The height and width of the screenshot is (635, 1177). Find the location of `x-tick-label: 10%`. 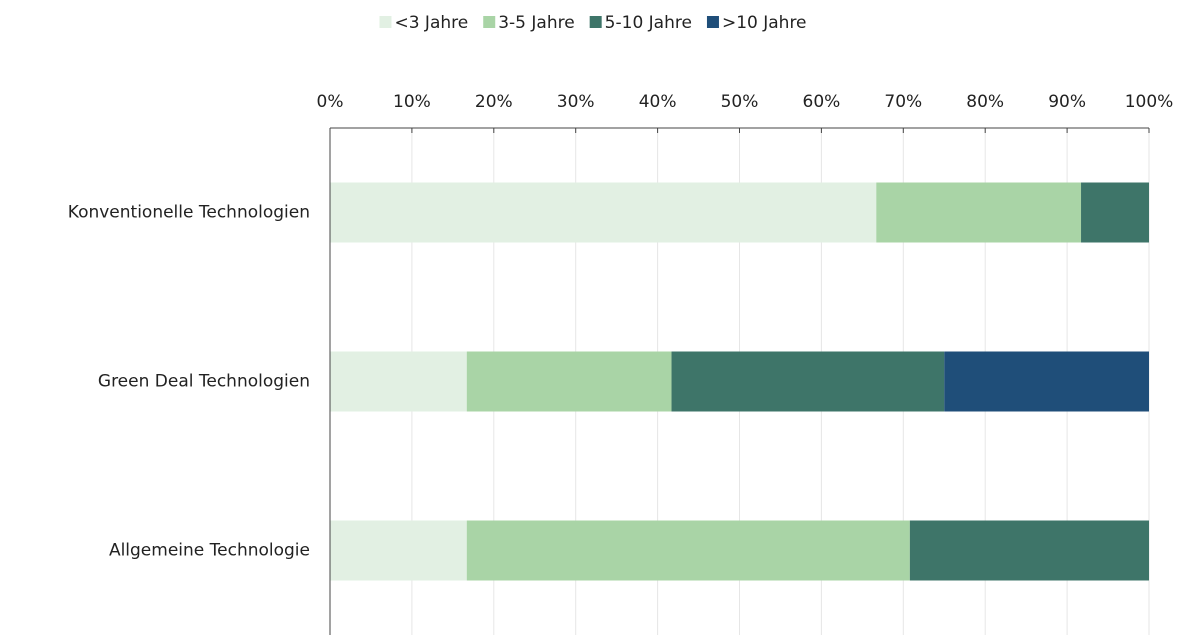

x-tick-label: 10% is located at coordinates (412, 102).